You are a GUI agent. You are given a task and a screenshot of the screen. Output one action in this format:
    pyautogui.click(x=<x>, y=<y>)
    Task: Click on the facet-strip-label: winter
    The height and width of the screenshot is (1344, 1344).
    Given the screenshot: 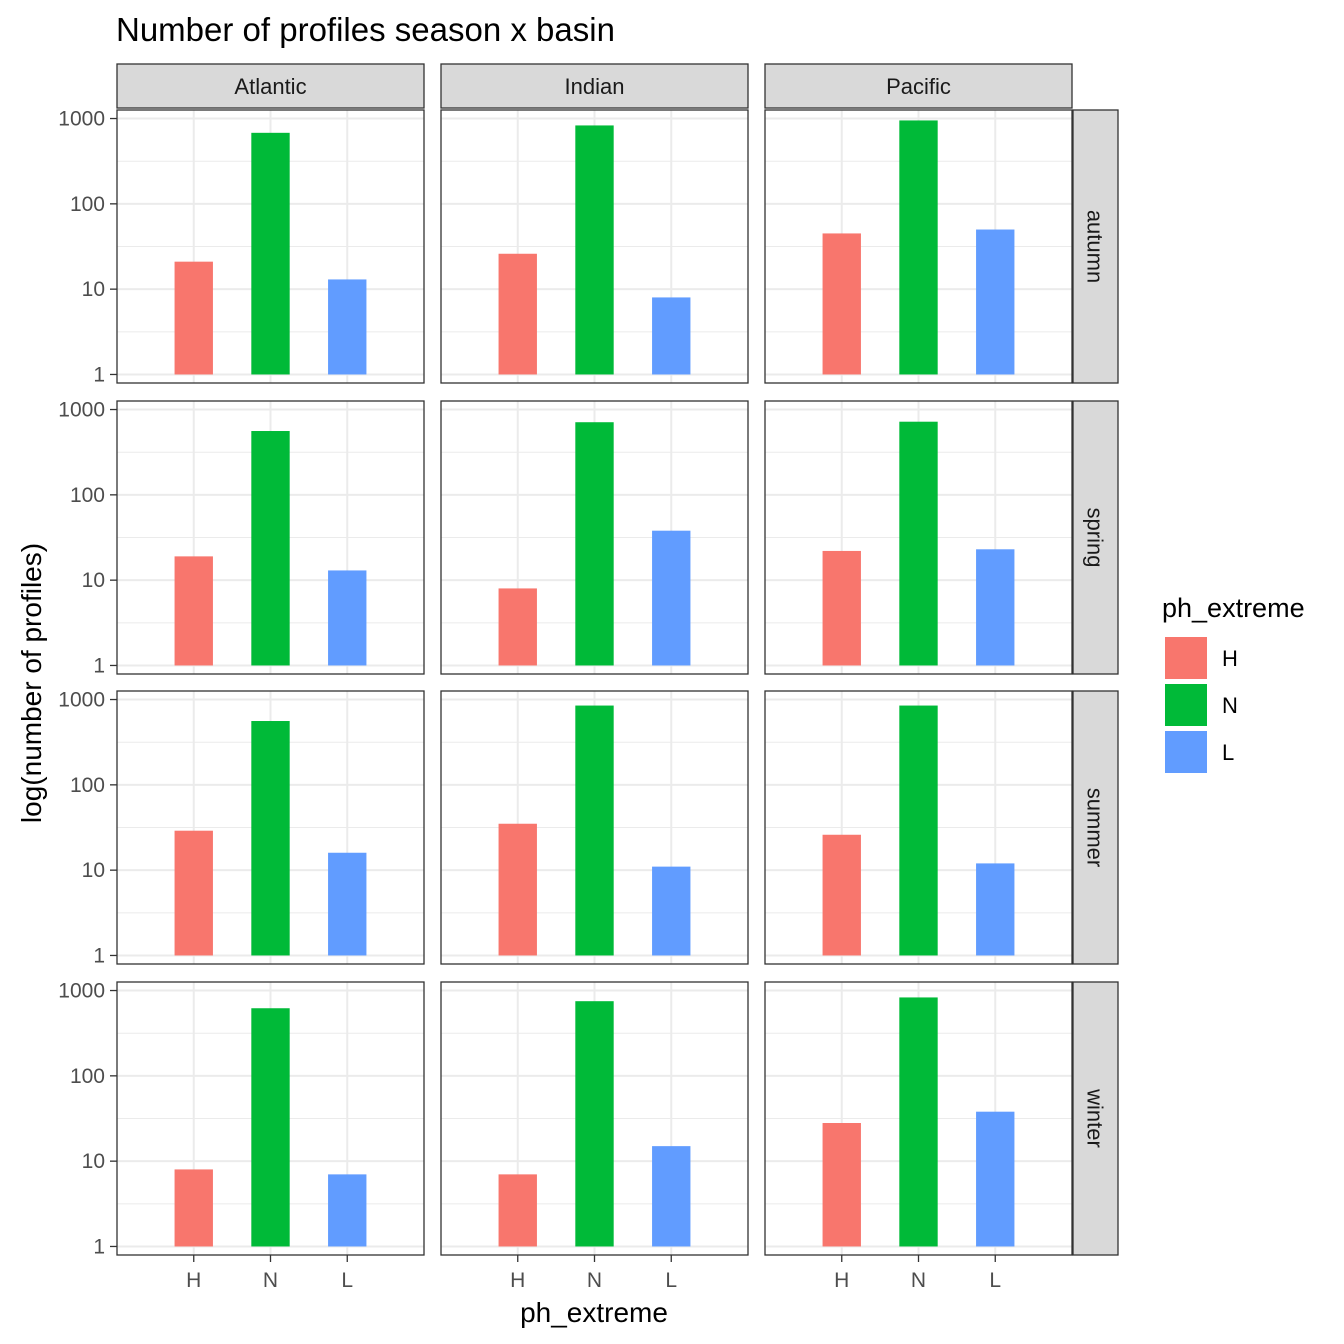 What is the action you would take?
    pyautogui.click(x=1095, y=1118)
    